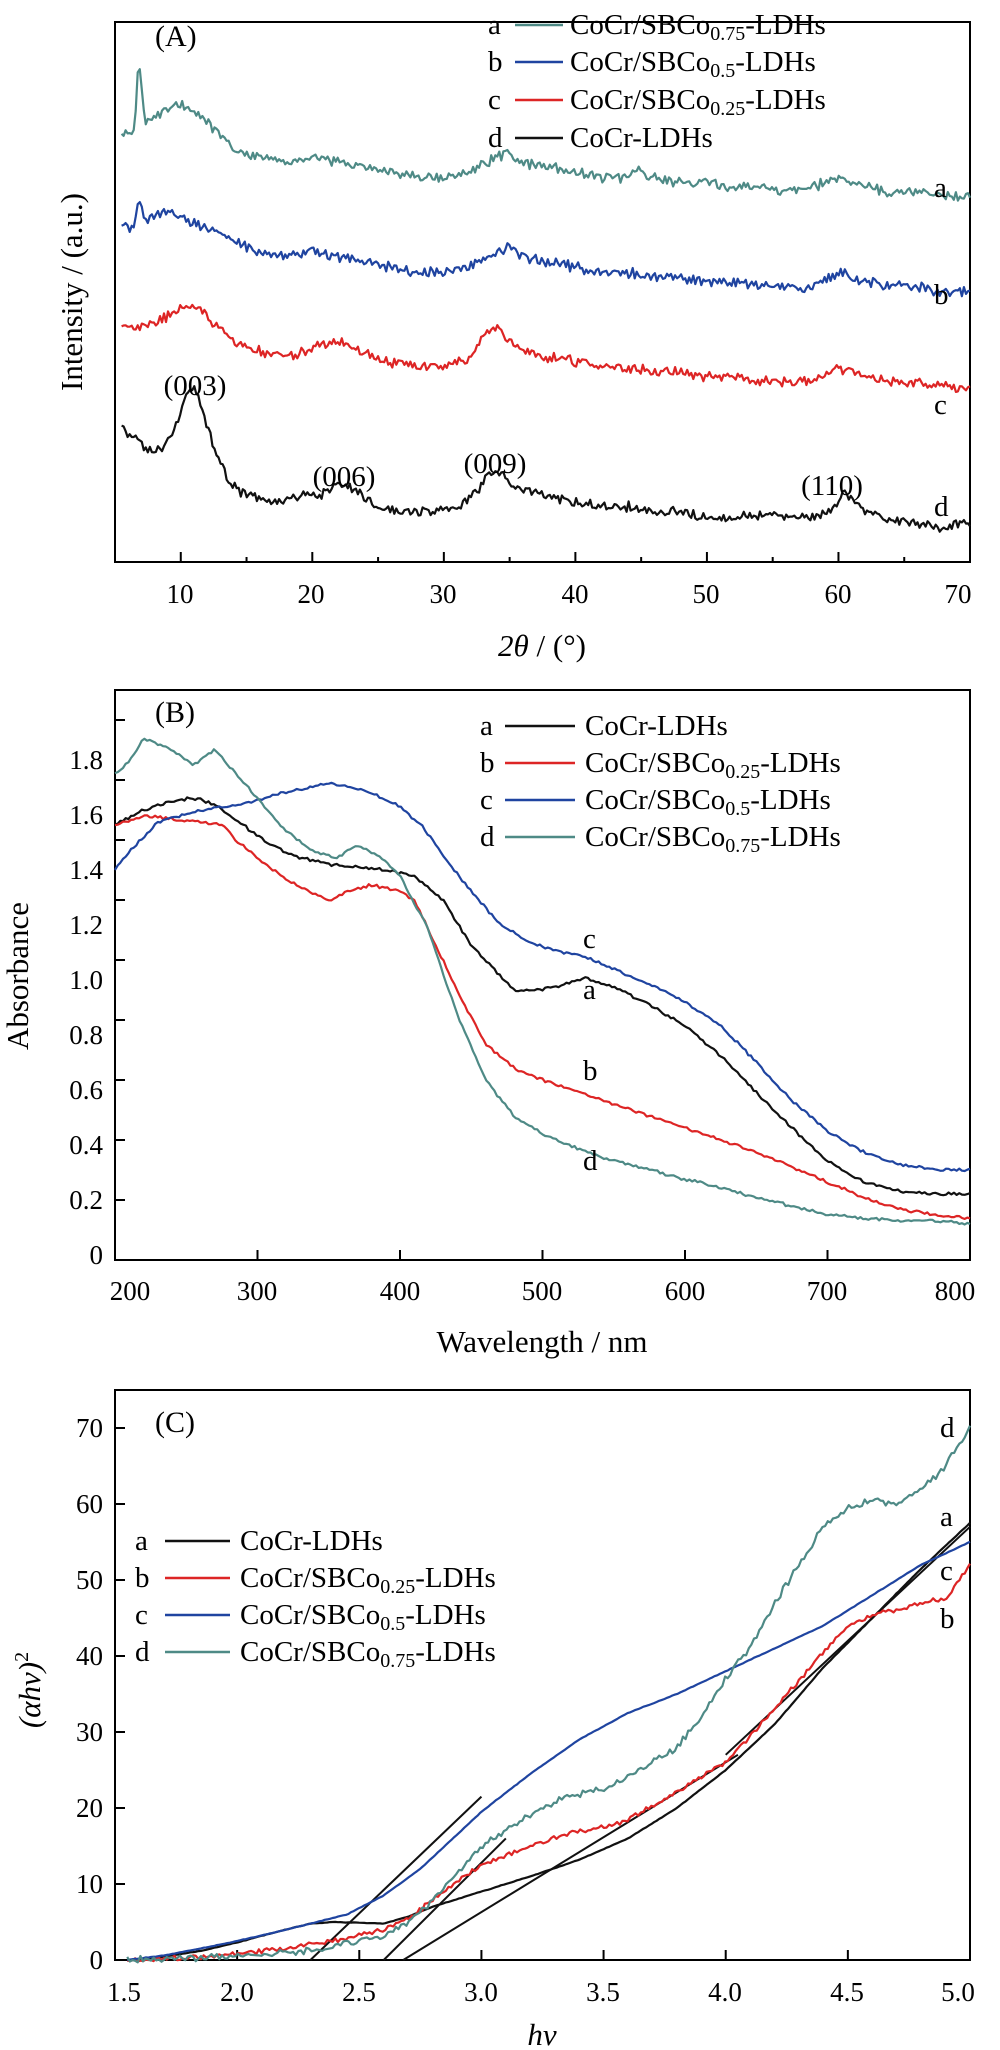  Describe the element at coordinates (693, 64) in the screenshot. I see `legend-b-label: CoCr/SBCo0.5-LDHs` at that location.